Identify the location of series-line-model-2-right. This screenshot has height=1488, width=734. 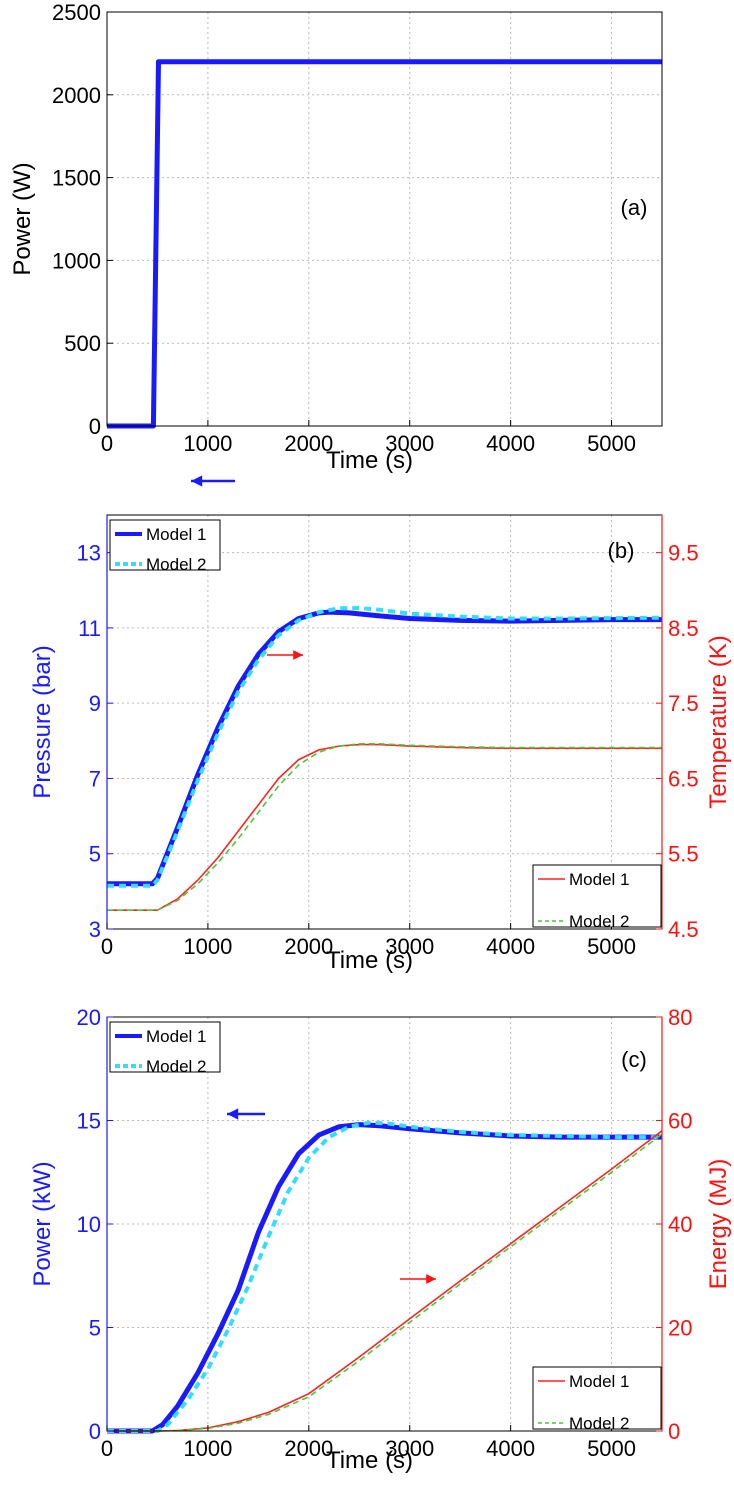
(384, 827).